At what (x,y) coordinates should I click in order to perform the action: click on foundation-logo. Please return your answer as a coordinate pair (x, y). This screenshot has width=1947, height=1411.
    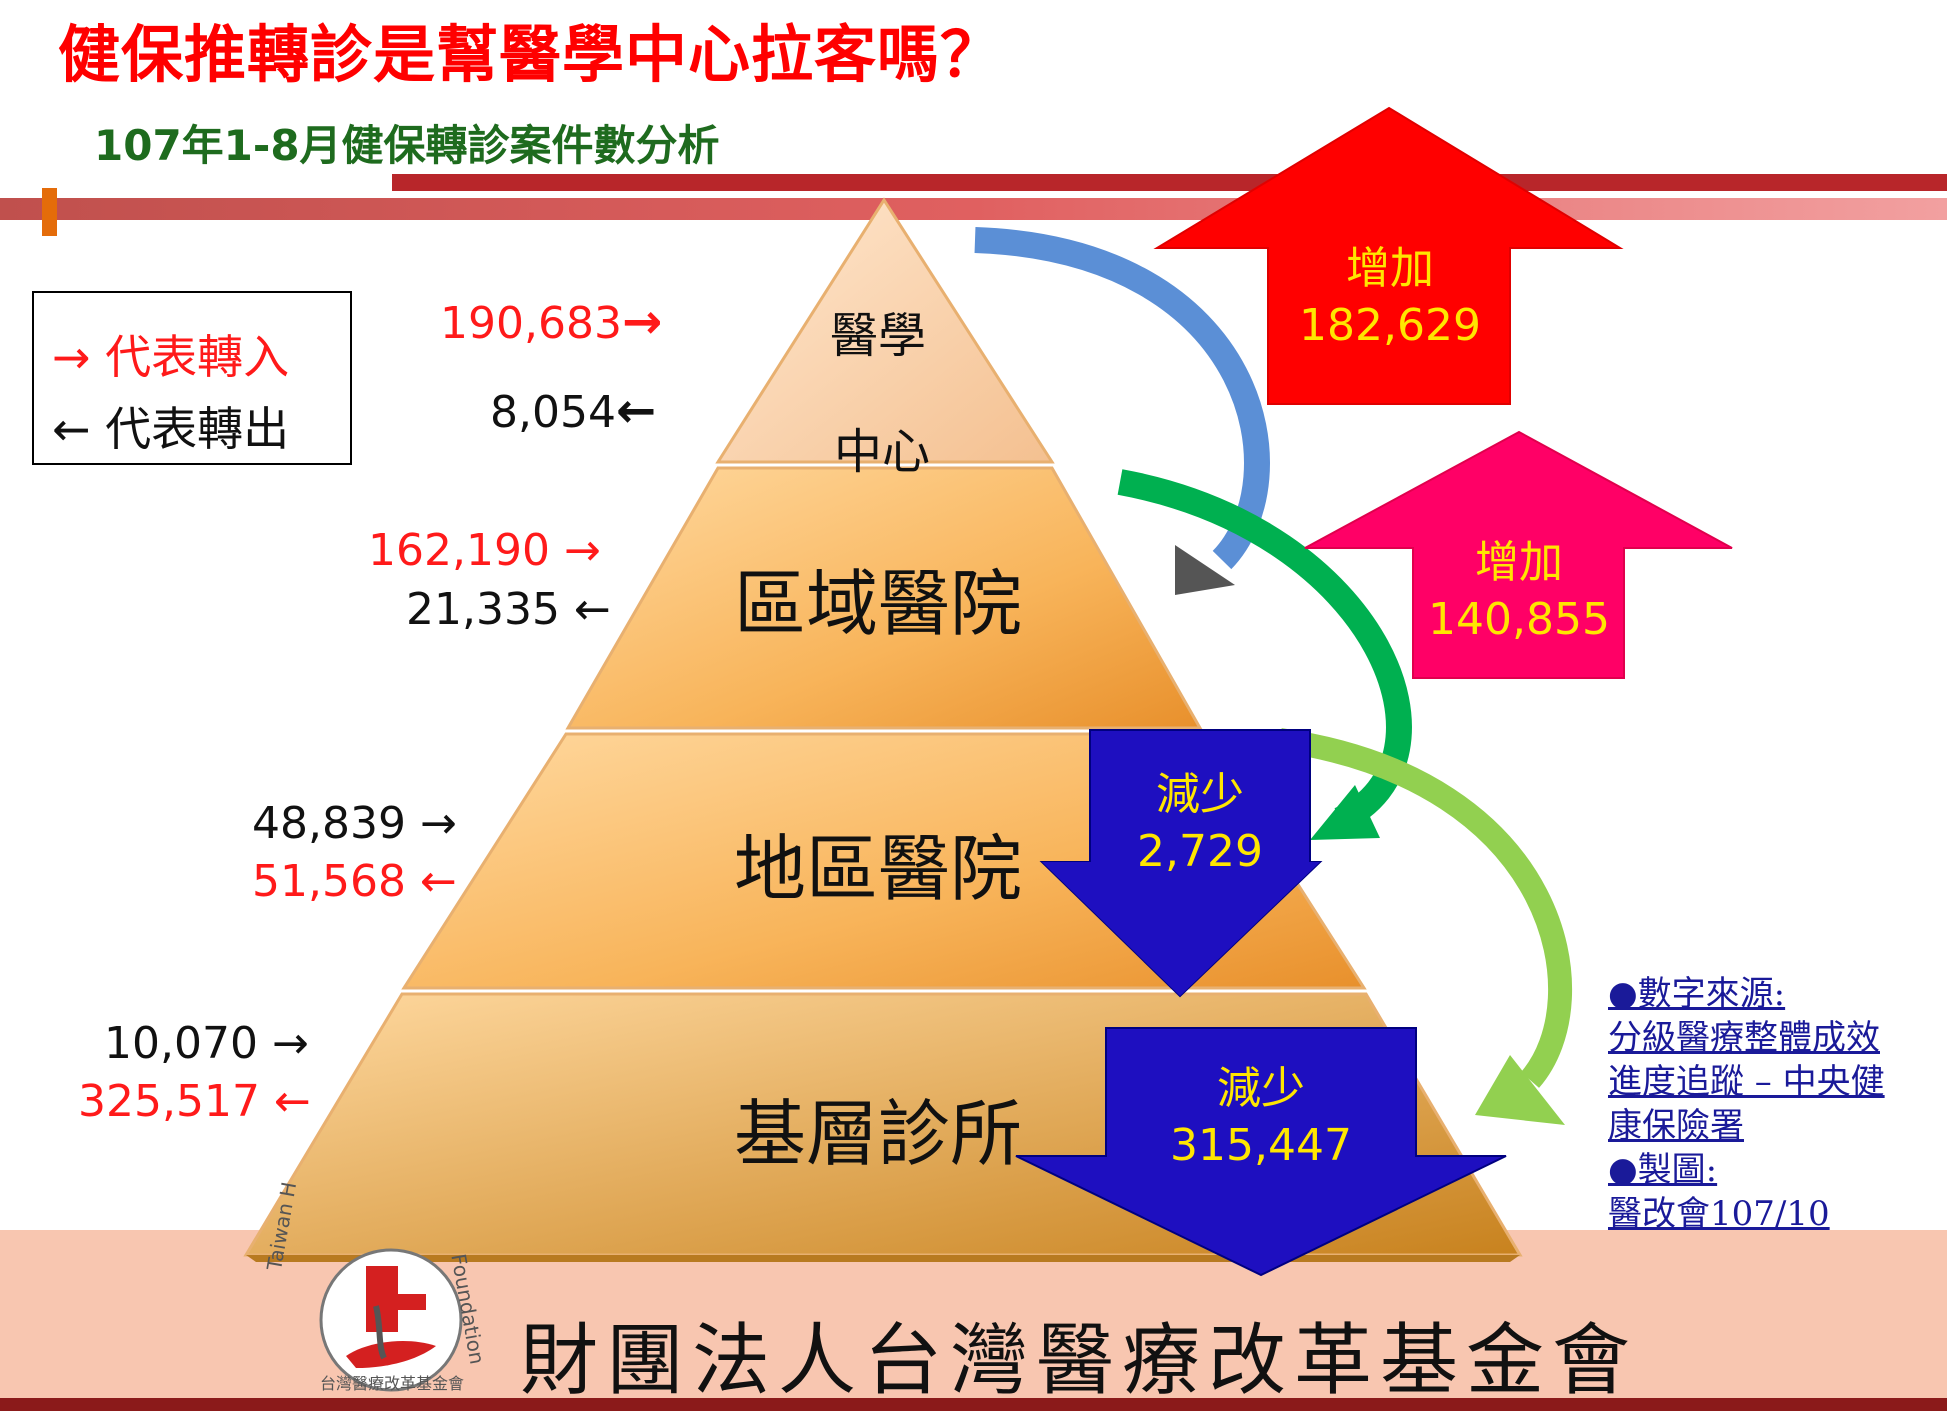
    Looking at the image, I should click on (391, 1320).